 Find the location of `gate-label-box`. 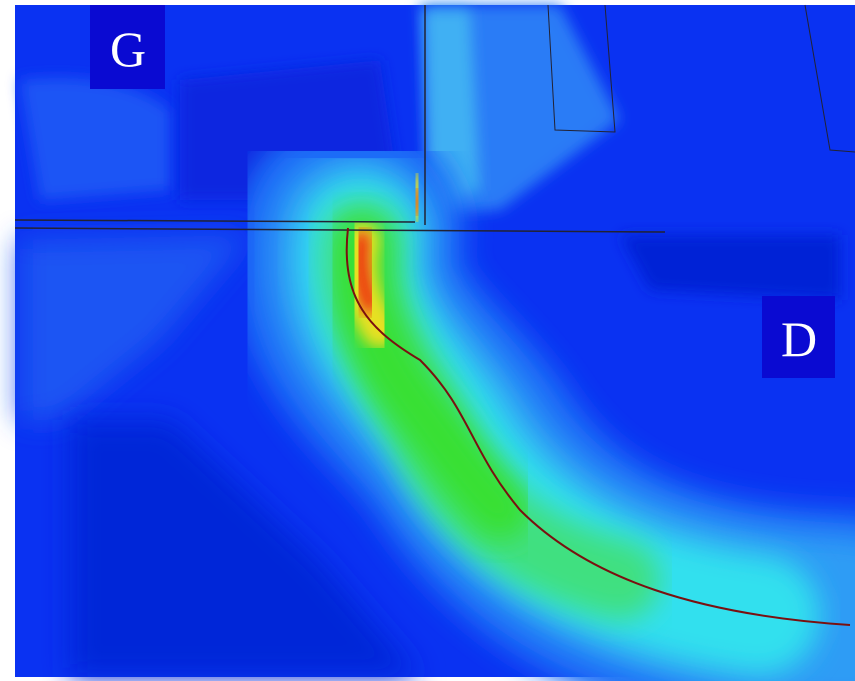

gate-label-box is located at coordinates (127, 47).